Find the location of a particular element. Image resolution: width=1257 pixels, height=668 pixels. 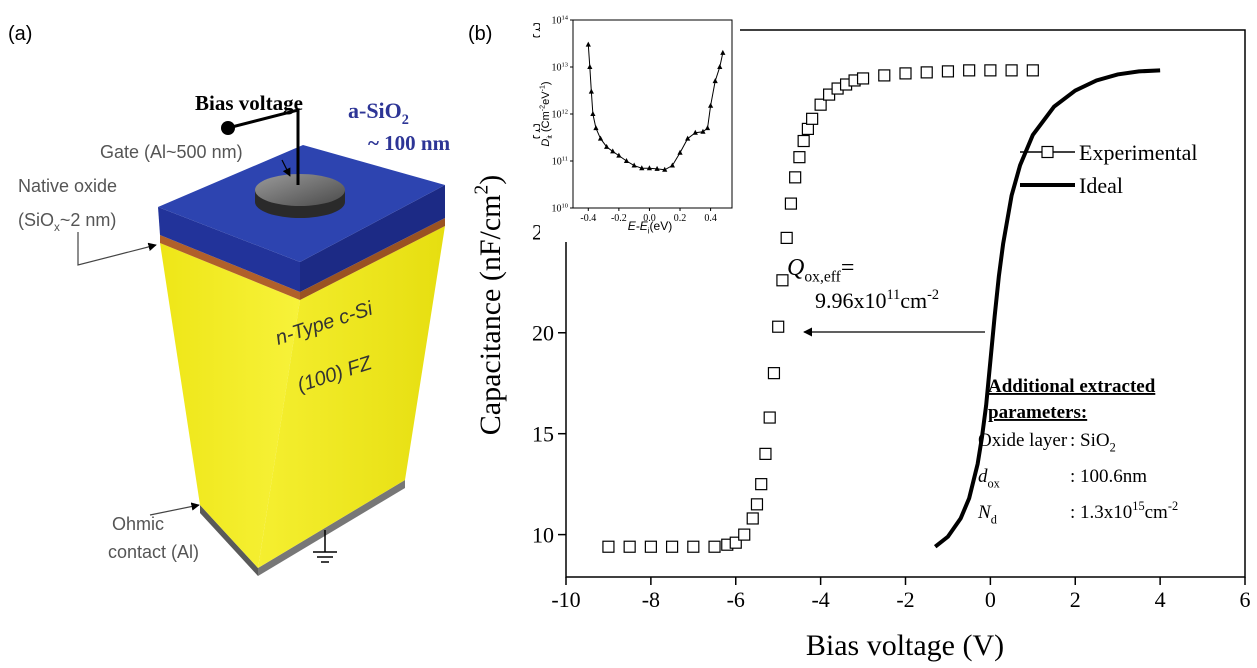

text-part: (Cm is located at coordinates (546, 123).